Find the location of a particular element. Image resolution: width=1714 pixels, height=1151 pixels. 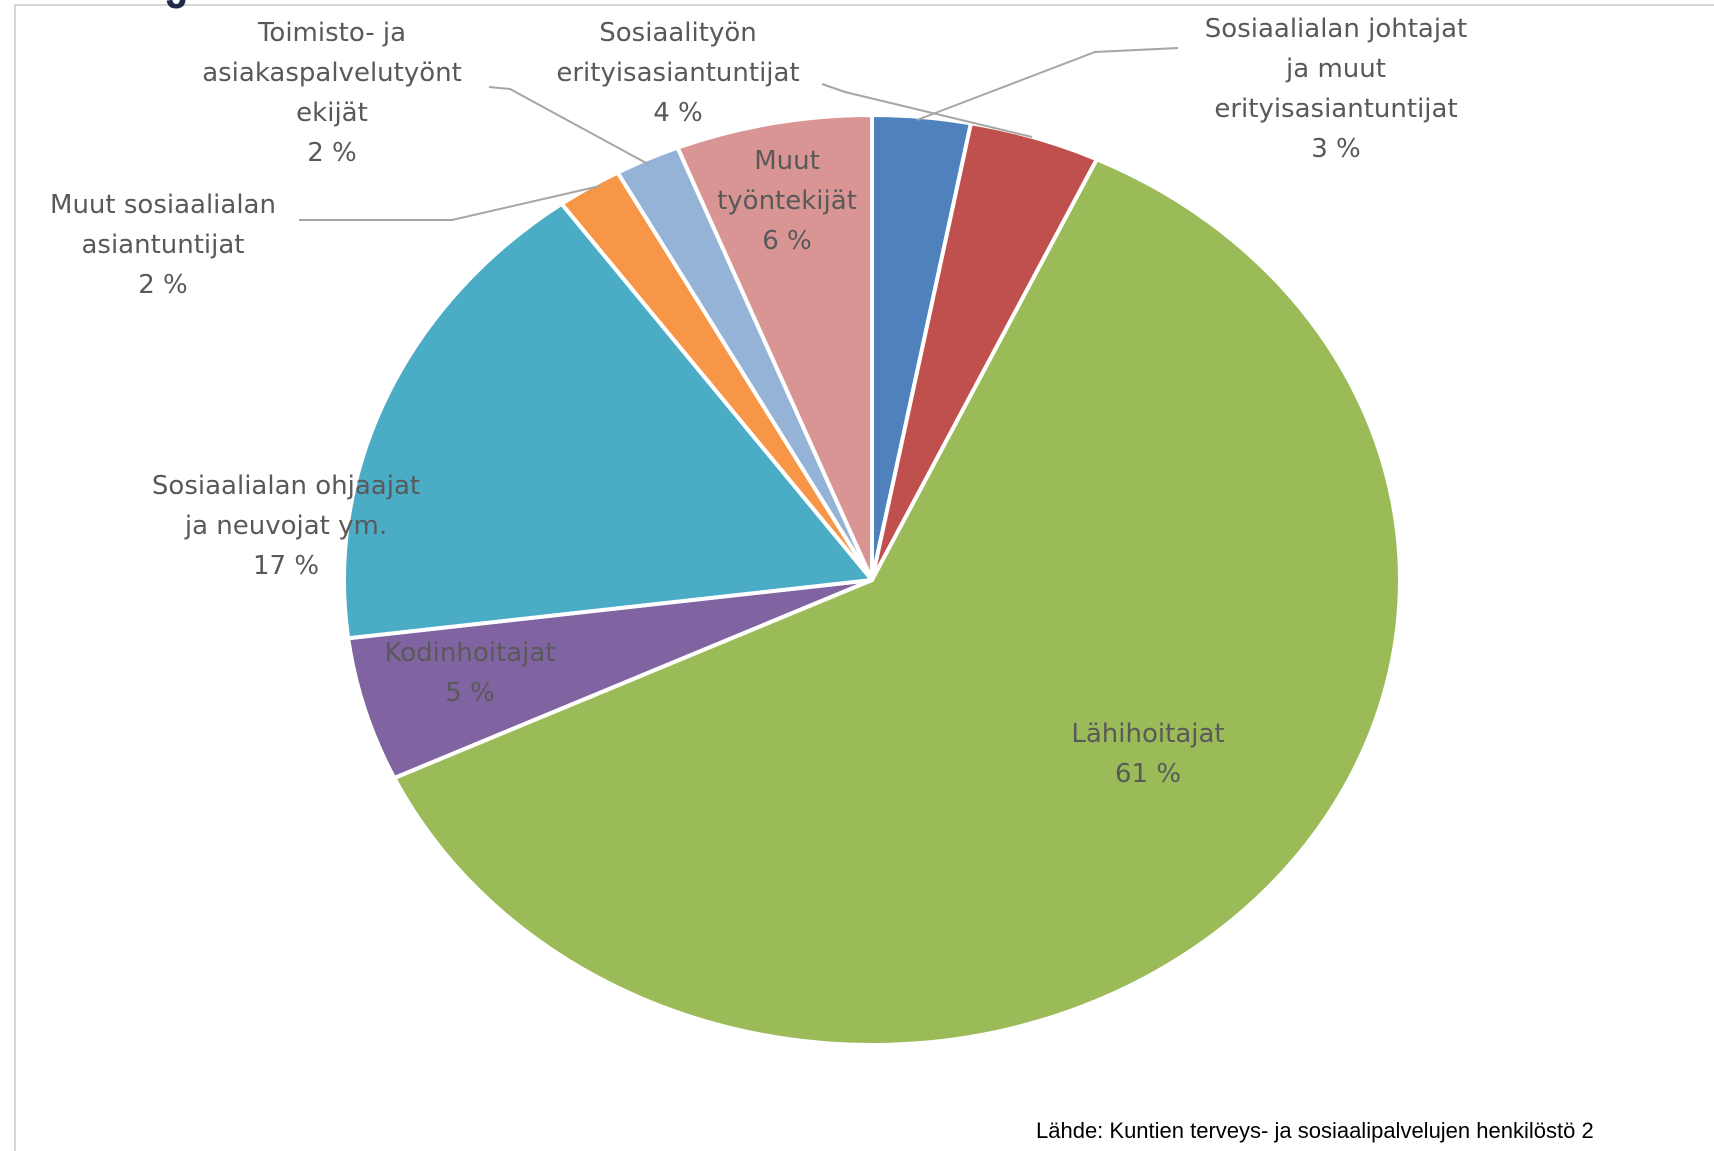

slice-label-7: Toimisto- ja asiakaspalvelutyönt ekijät 2 % is located at coordinates (332, 93).